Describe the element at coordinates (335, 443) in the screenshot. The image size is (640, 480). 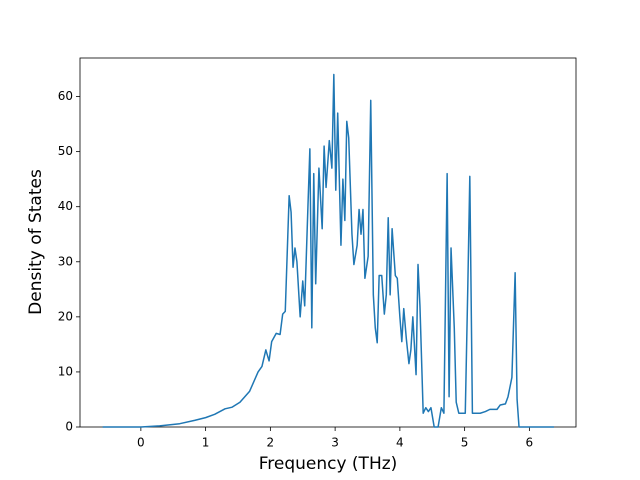
I see `x-tick-label: 3` at that location.